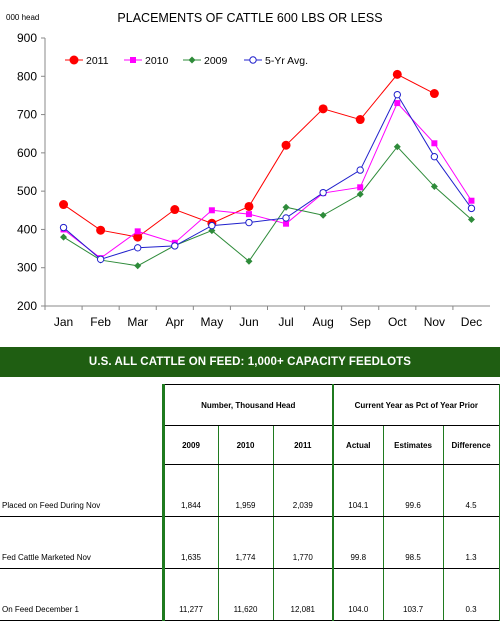 The image size is (500, 621). Describe the element at coordinates (358, 490) in the screenshot. I see `table-cell: 104.1` at that location.